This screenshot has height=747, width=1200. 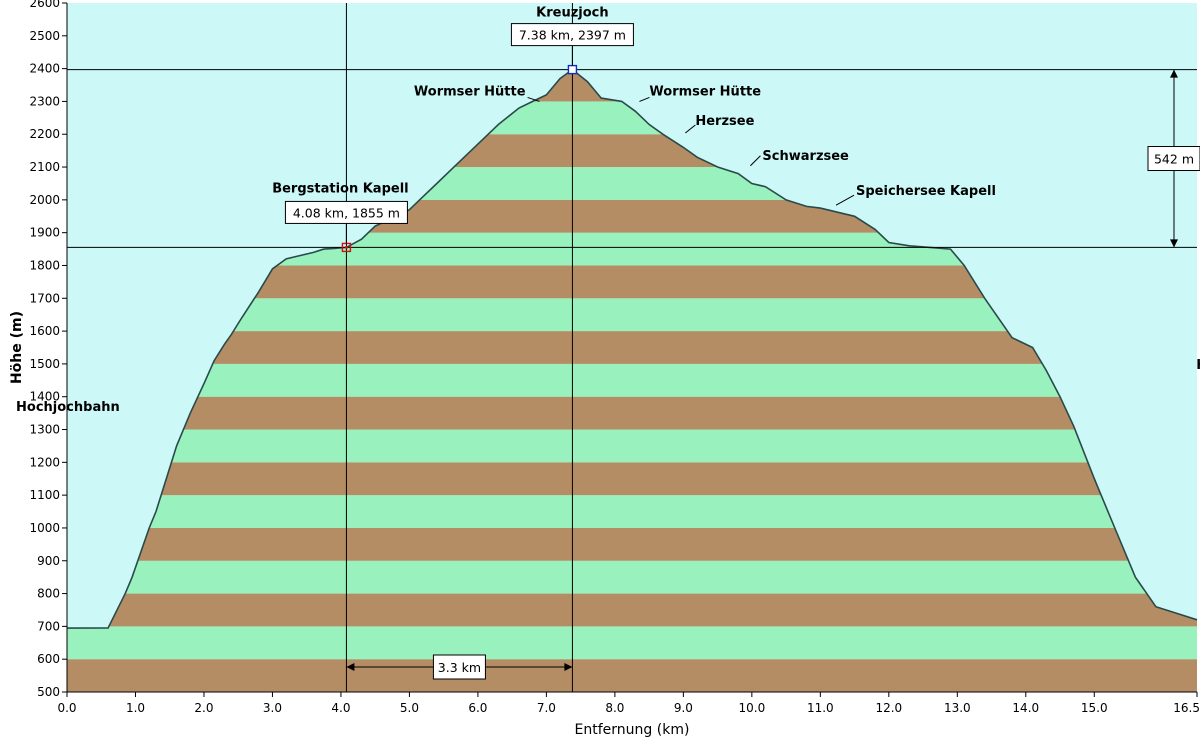 I want to click on distance-arrowhead-right, so click(x=568, y=667).